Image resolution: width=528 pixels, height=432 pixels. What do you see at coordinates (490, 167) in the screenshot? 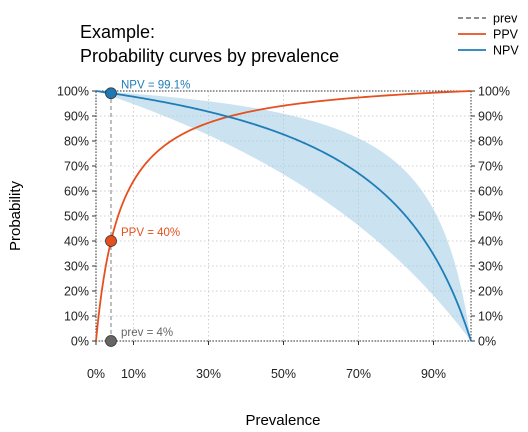
I see `y-tick-label-right-7: 70%` at bounding box center [490, 167].